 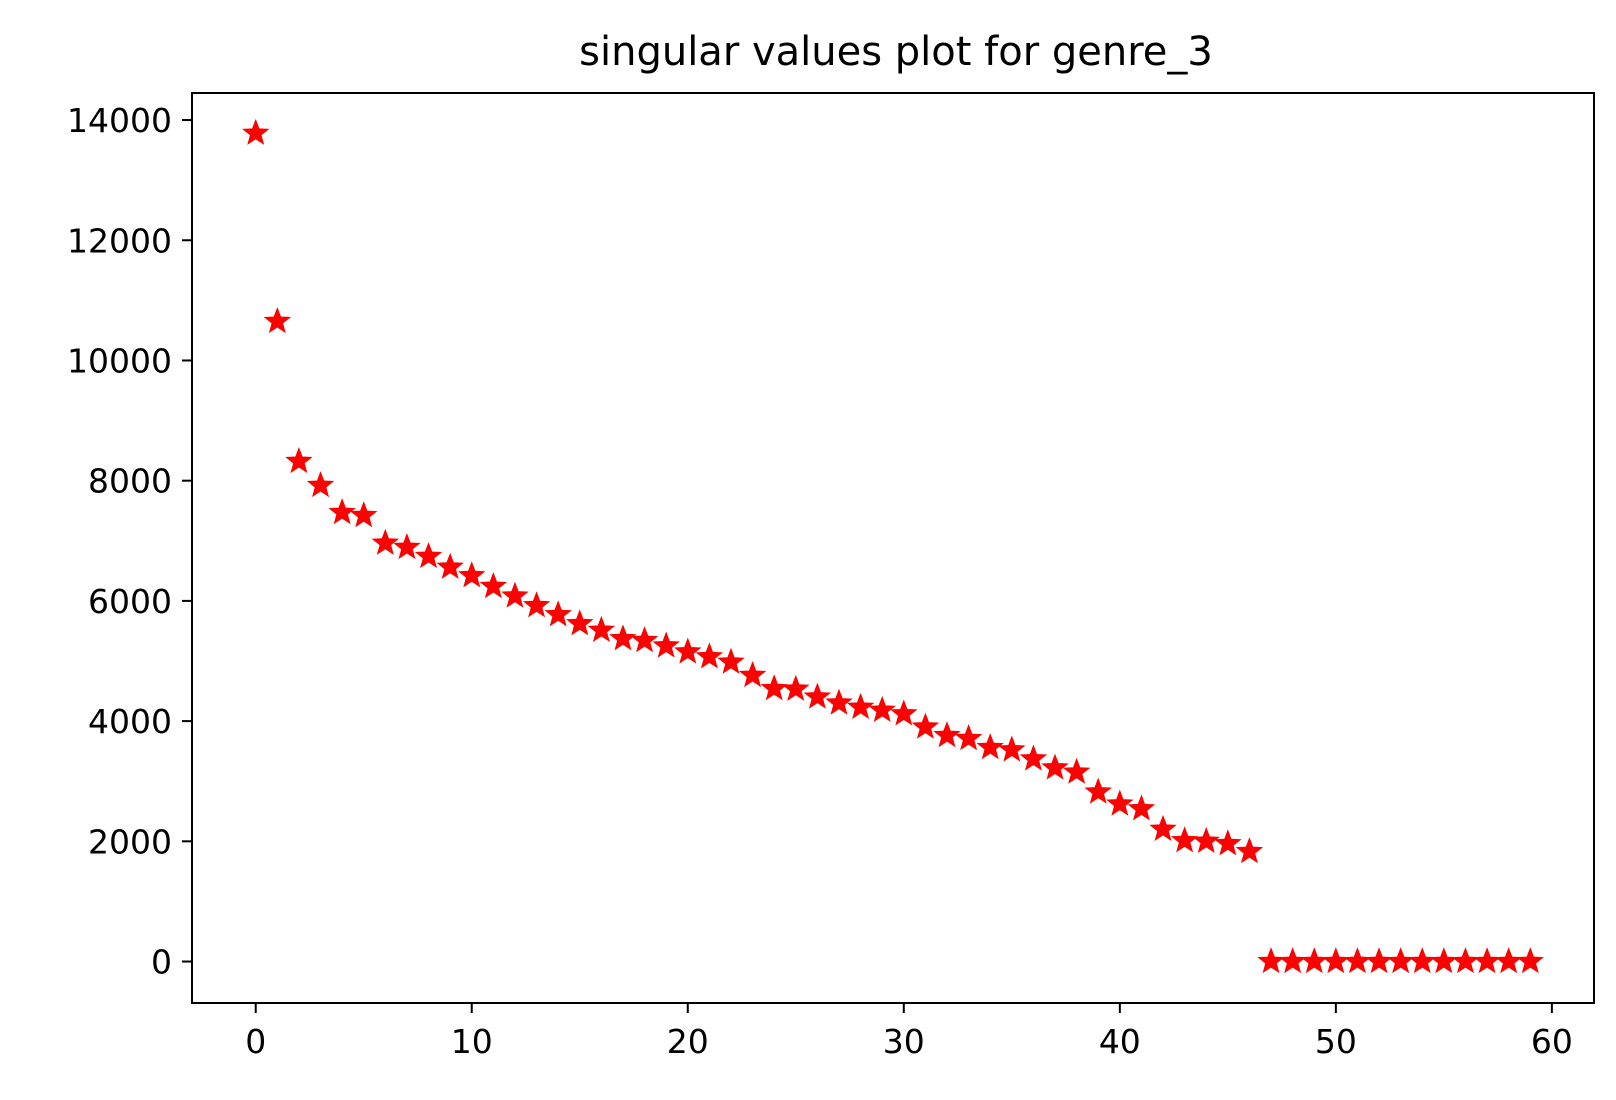 What do you see at coordinates (896, 52) in the screenshot?
I see `chart-title: singular values plot for genre_3` at bounding box center [896, 52].